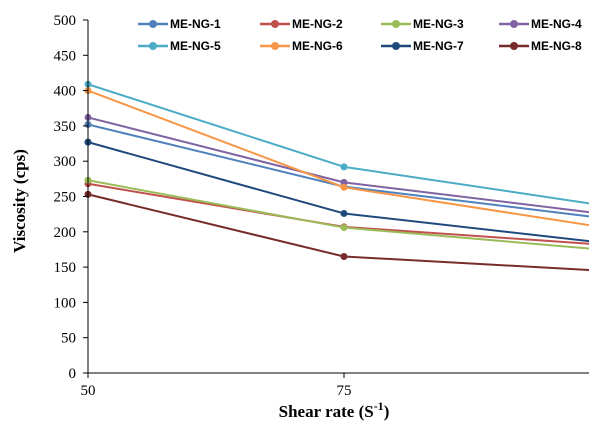 This screenshot has width=589, height=423. I want to click on legend-item: ME-NG-6, so click(301, 46).